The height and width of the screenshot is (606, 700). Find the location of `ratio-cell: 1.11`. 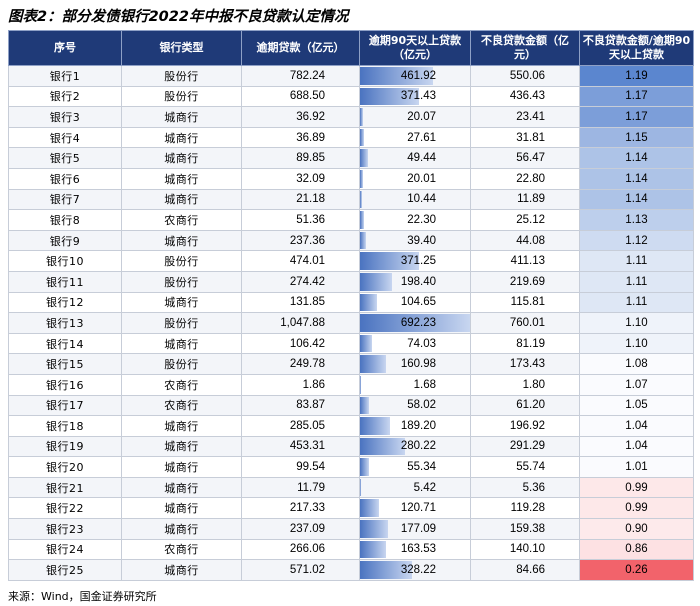

ratio-cell: 1.11 is located at coordinates (636, 261).